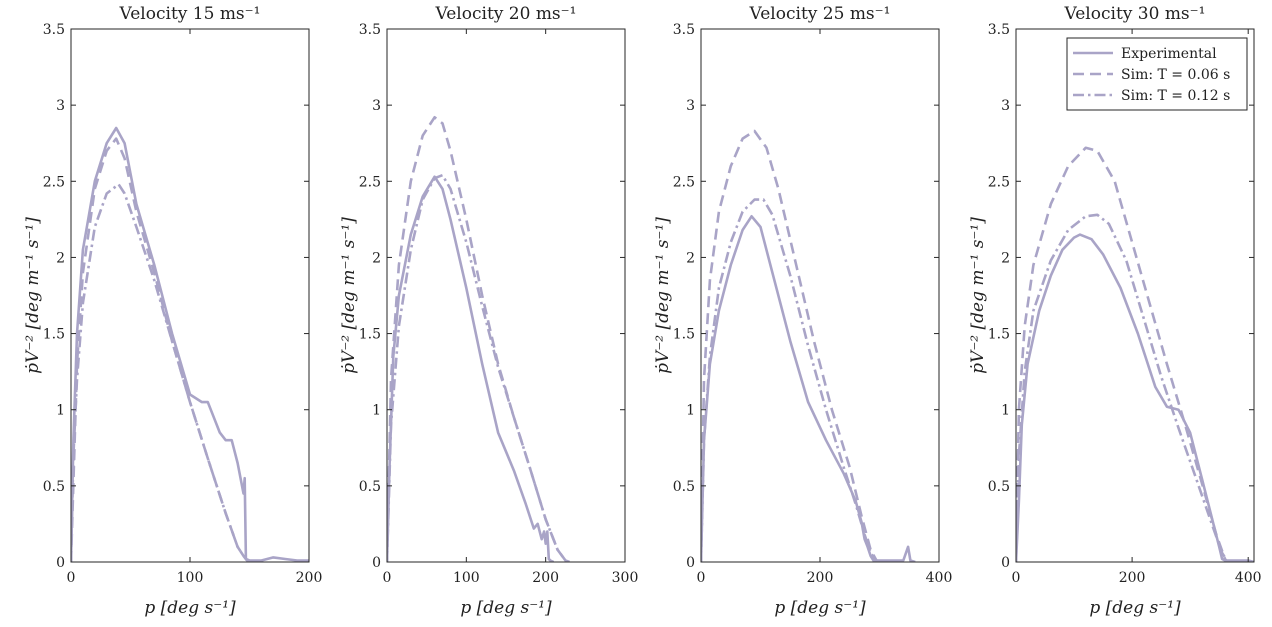  I want to click on legend-label: Sim: T = 0.06 s, so click(1175, 75).